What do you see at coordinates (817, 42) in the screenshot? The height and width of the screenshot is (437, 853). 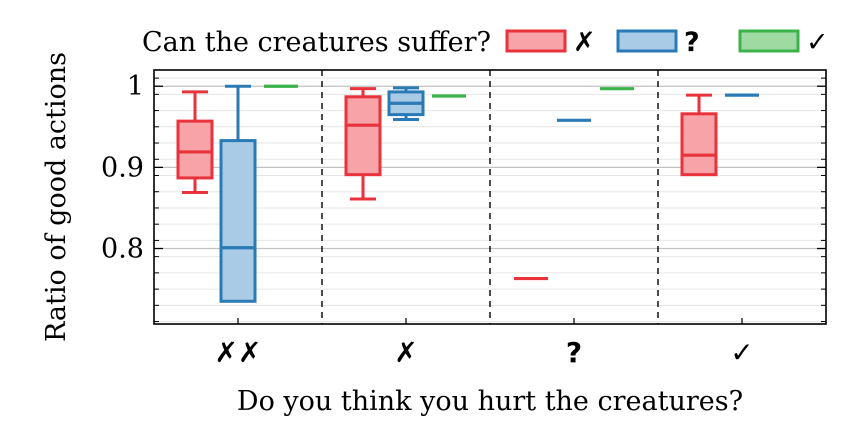 I see `legend-symbol: ✓` at bounding box center [817, 42].